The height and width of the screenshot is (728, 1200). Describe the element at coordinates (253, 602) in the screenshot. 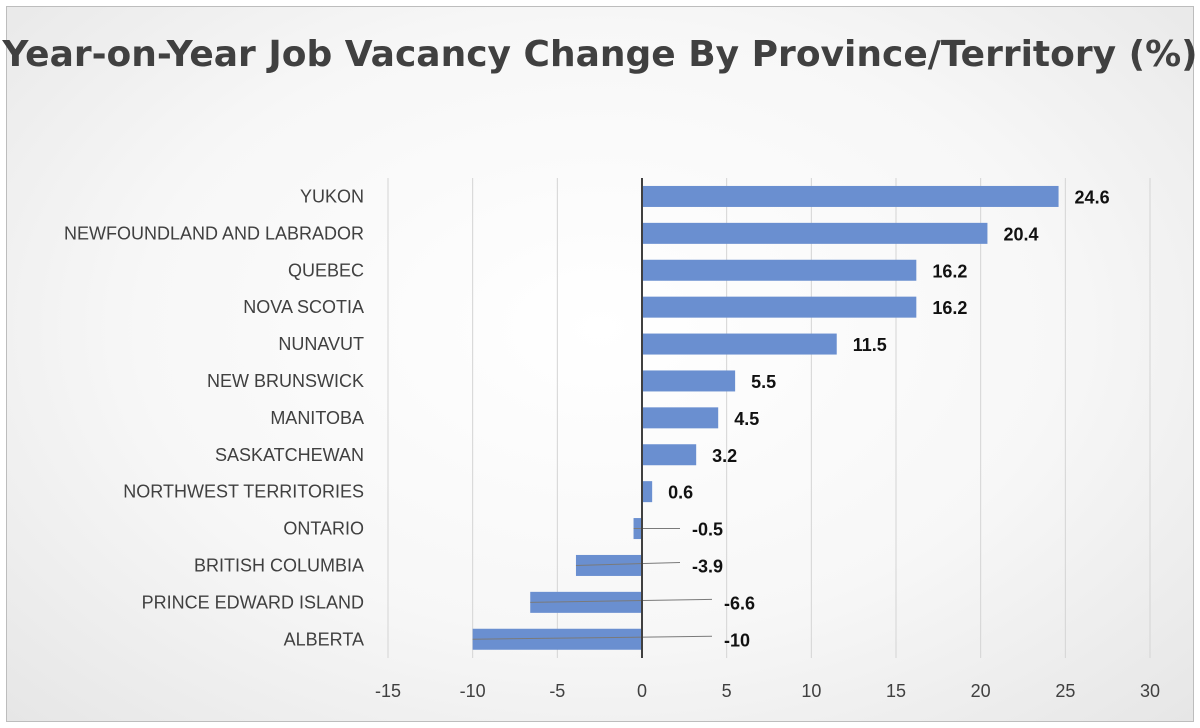

I see `category-label: PRINCE EDWARD ISLAND` at that location.